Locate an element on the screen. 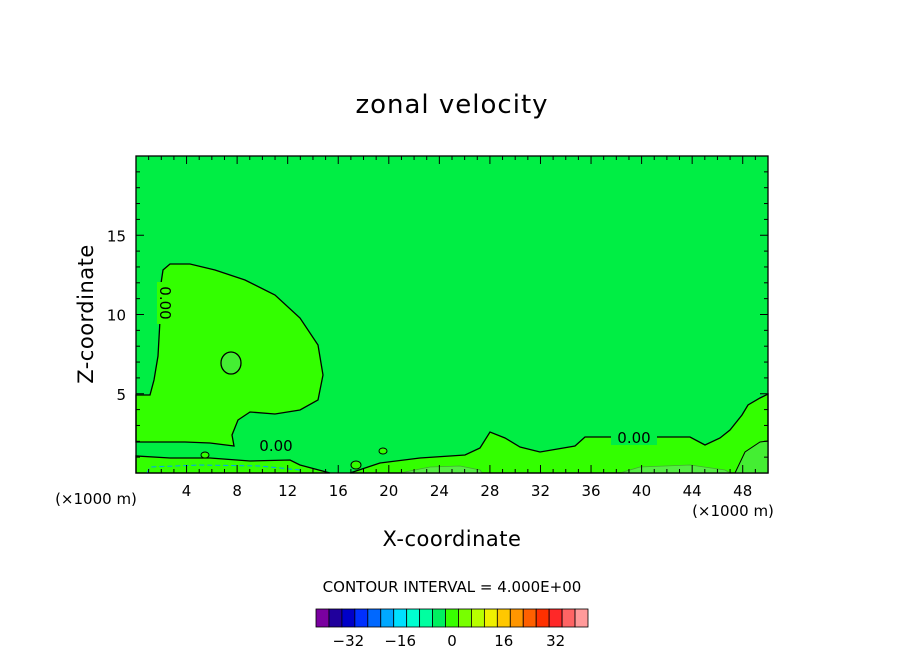  y-axis-label: Z-coordinate is located at coordinates (86, 314).